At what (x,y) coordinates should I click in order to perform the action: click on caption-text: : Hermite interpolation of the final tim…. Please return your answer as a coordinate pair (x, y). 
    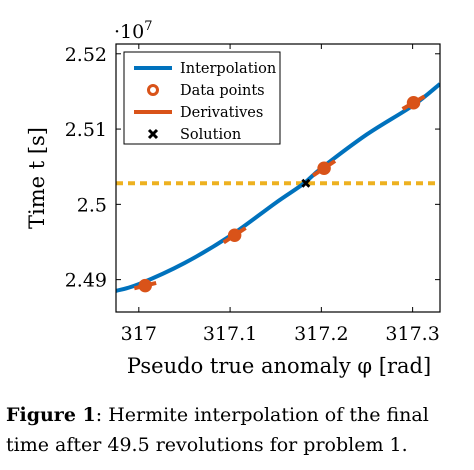
    Looking at the image, I should click on (217, 430).